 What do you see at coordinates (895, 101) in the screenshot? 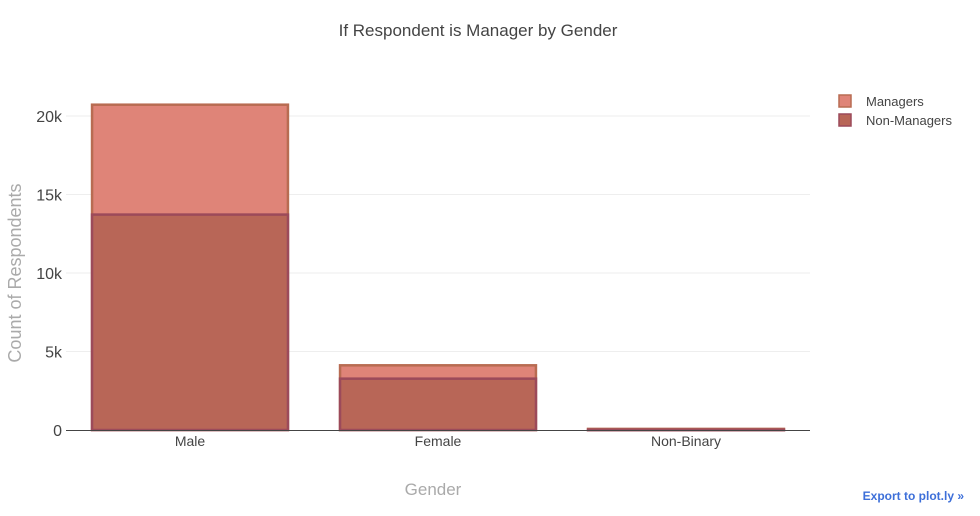
I see `legend-label: Managers` at bounding box center [895, 101].